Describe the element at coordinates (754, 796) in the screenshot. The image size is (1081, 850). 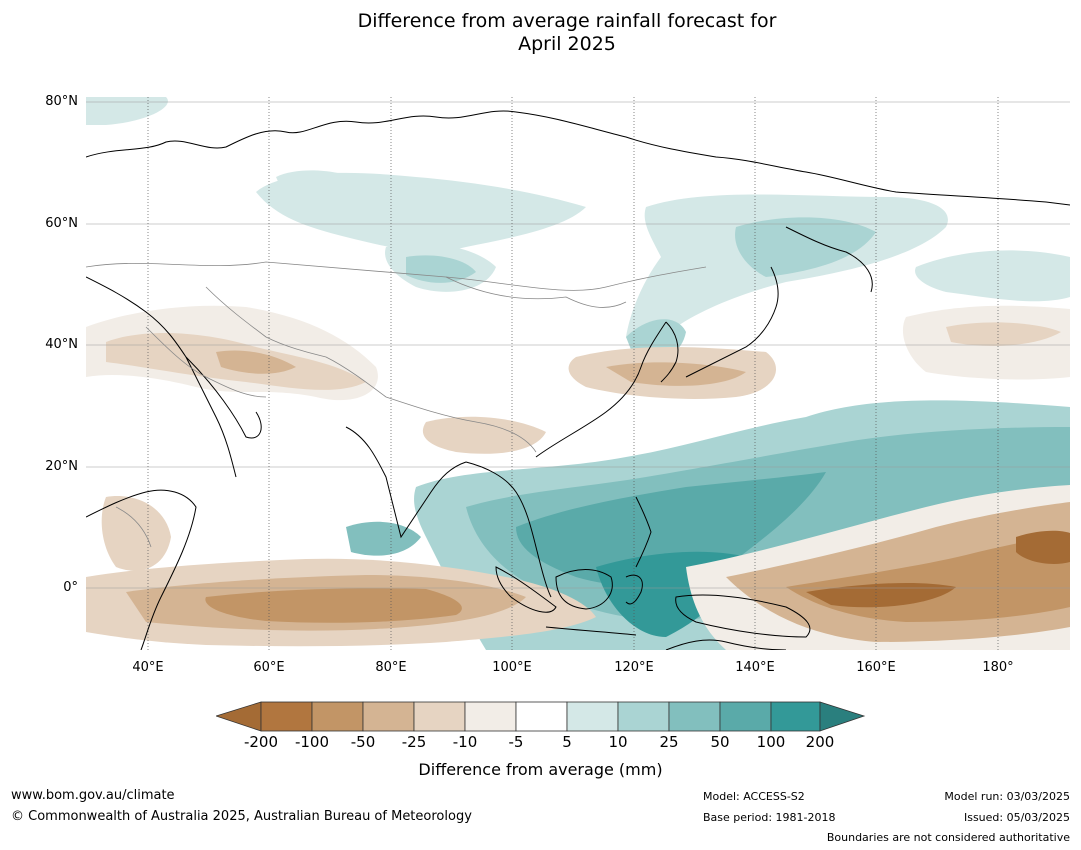
I see `model-text: Model: ACCESS-S2` at that location.